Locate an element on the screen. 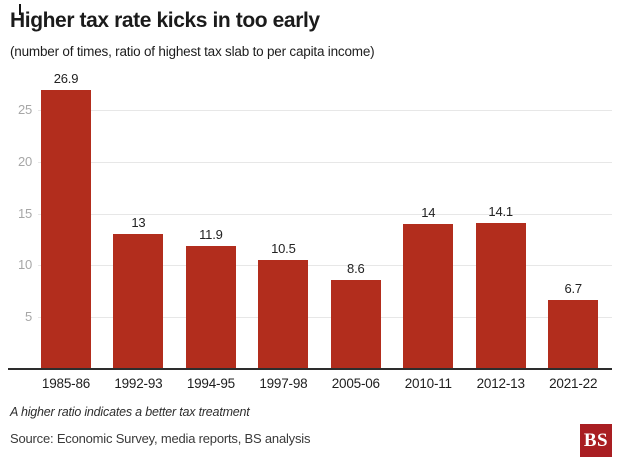 Image resolution: width=620 pixels, height=468 pixels. y-axis-tick-label: 10 is located at coordinates (24, 265).